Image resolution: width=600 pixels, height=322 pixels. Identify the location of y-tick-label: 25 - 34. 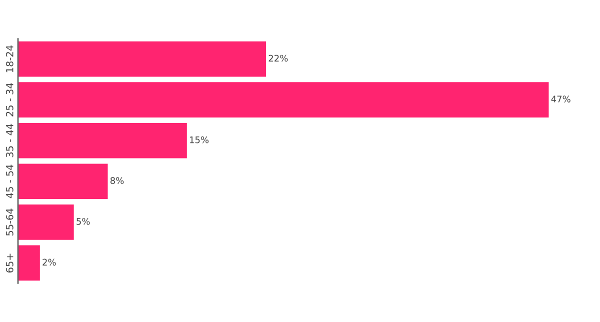
(10, 99).